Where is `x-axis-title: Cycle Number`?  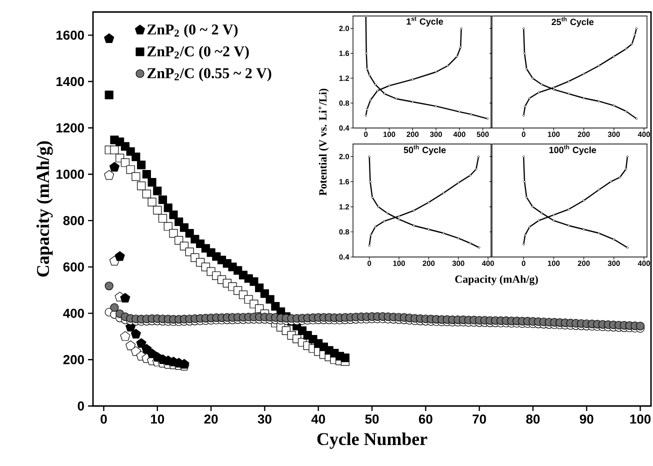
x-axis-title: Cycle Number is located at coordinates (372, 440).